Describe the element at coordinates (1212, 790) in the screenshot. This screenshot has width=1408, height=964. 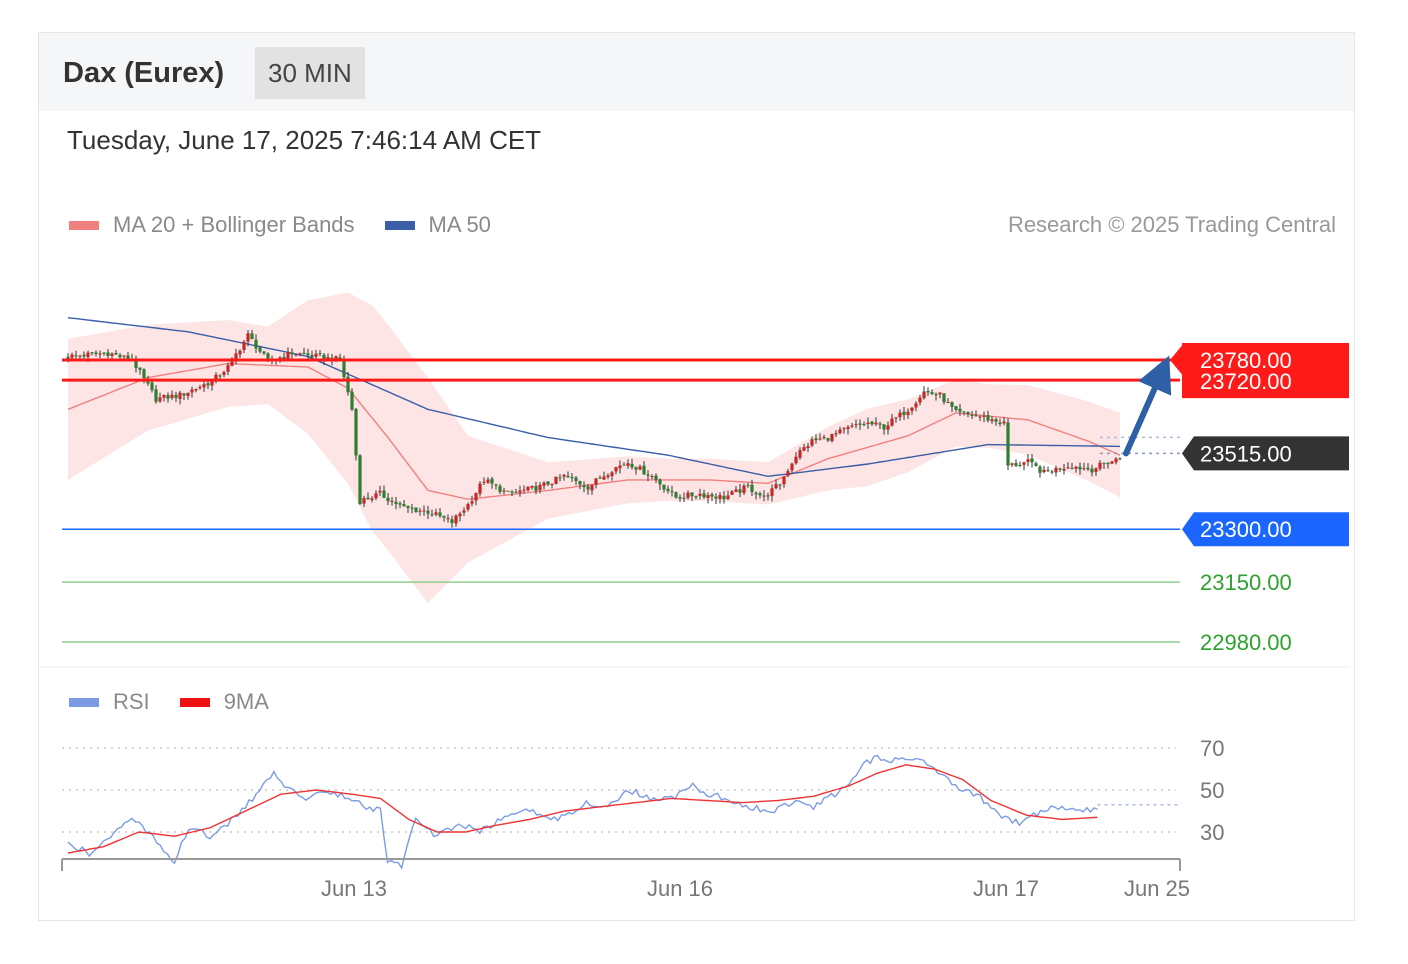
I see `rsi-tick-label: 50` at that location.